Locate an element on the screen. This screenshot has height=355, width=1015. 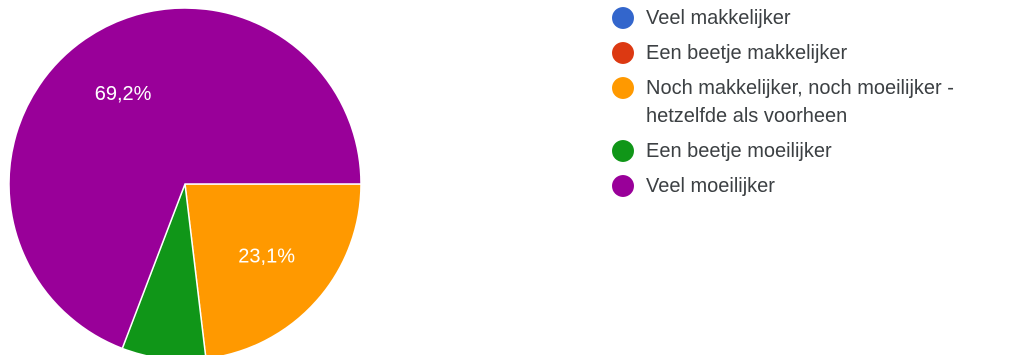
legend-label-een-beetje-moeilijker: Een beetje moeilijker is located at coordinates (739, 151).